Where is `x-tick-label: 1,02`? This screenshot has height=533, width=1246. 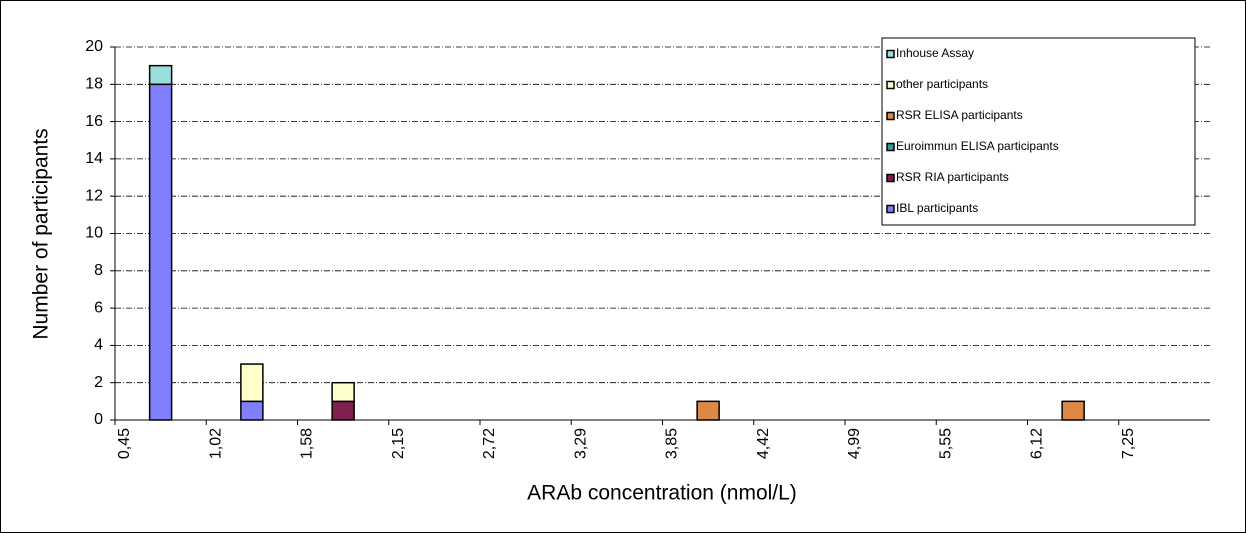 x-tick-label: 1,02 is located at coordinates (215, 443).